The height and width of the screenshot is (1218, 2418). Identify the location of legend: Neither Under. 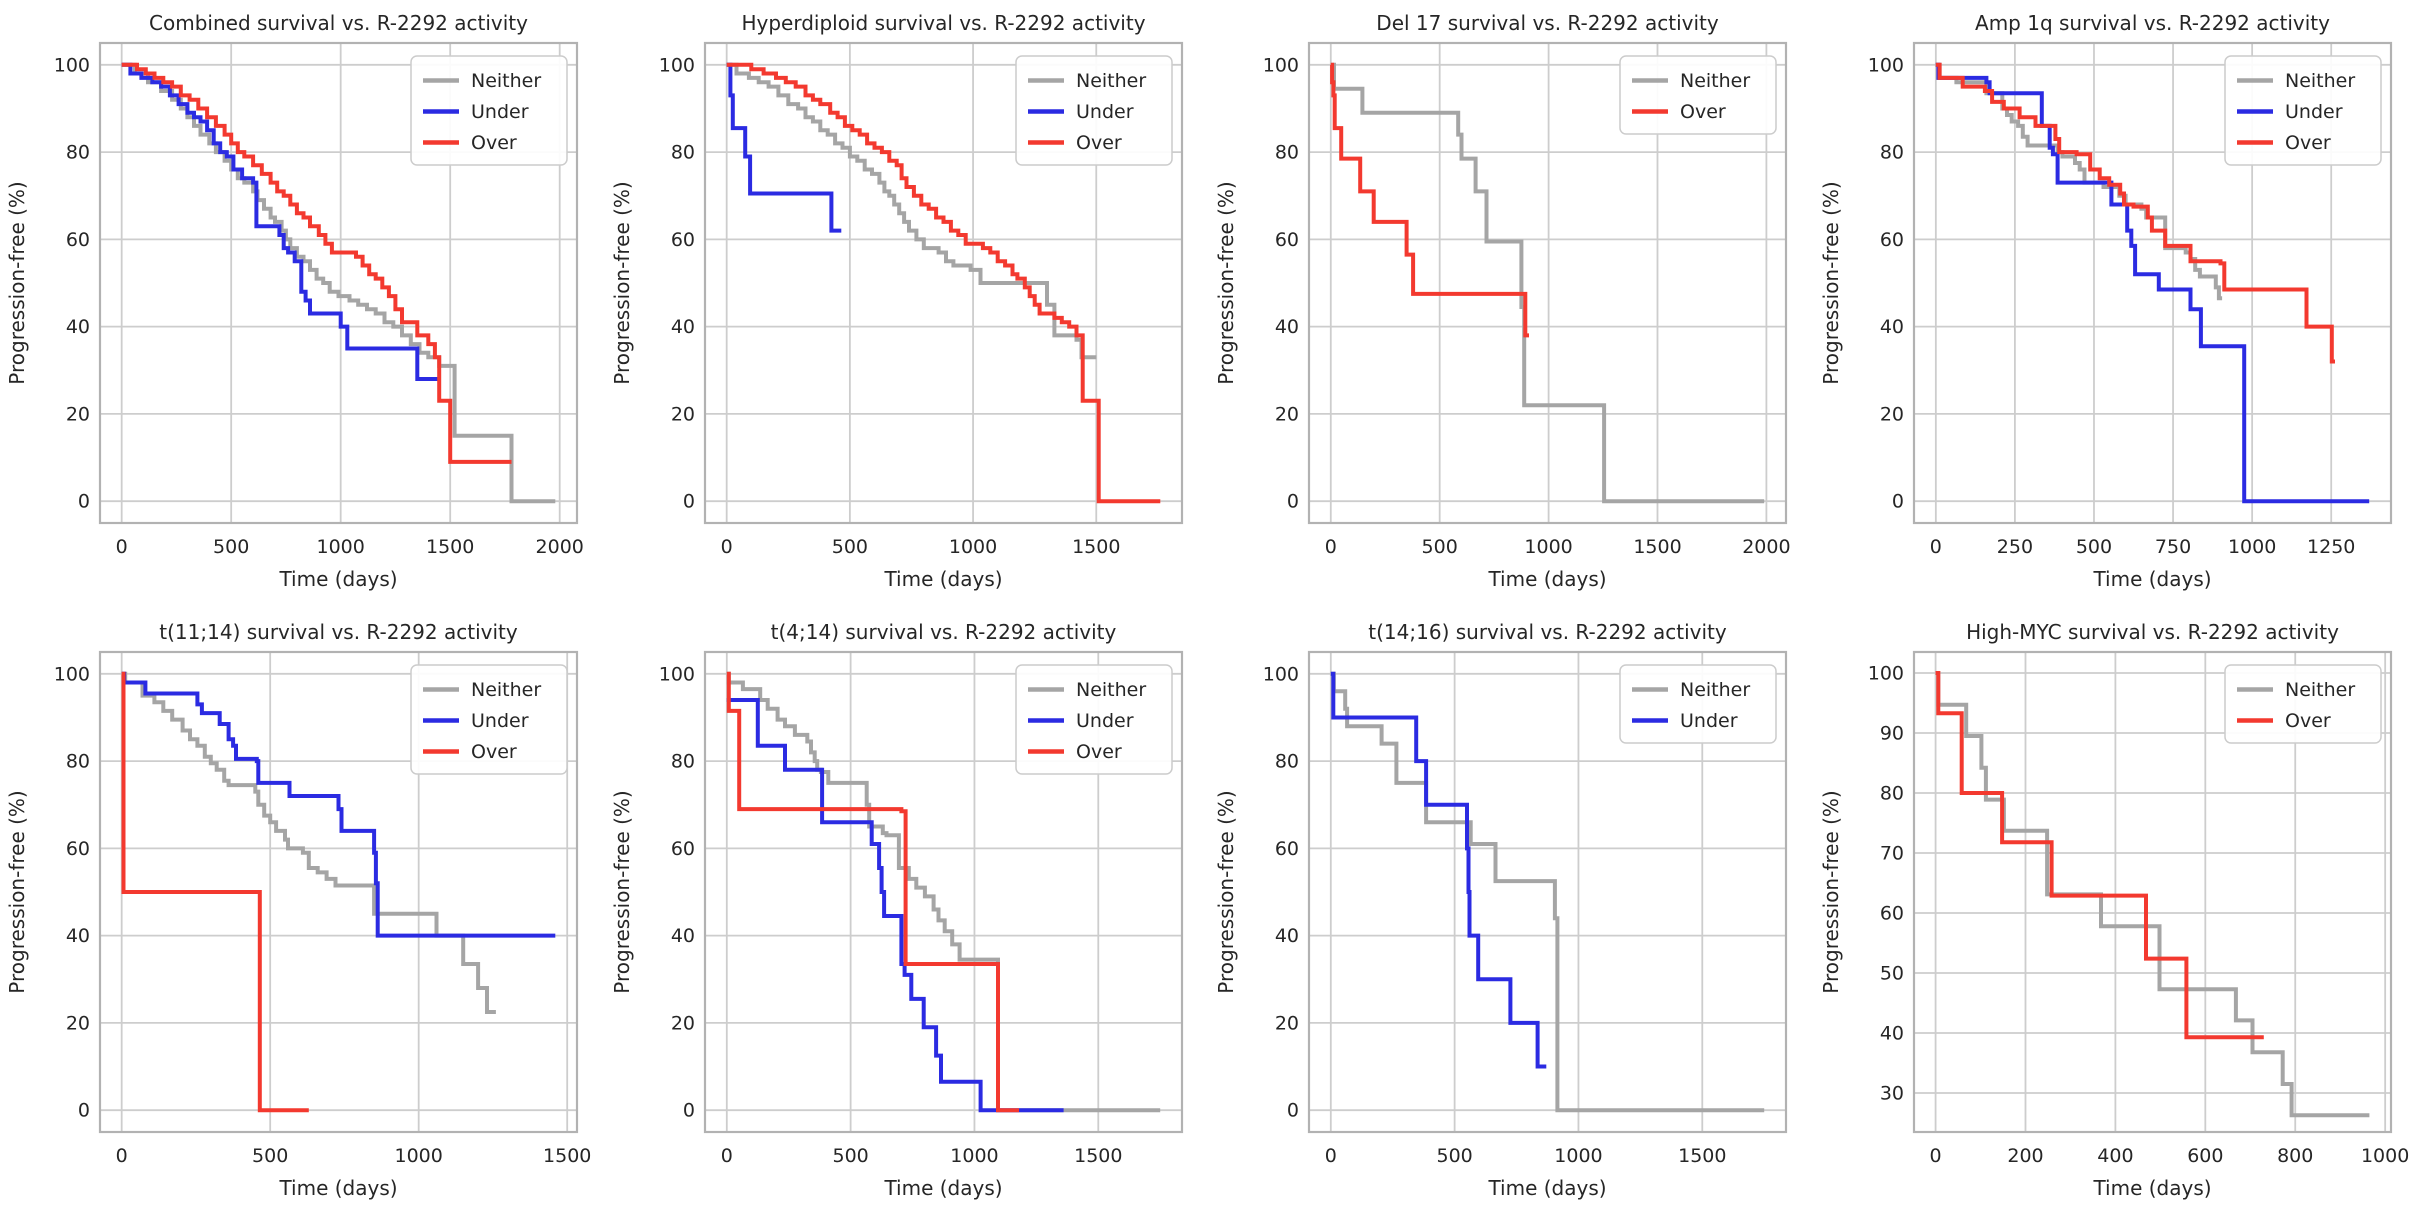
(1698, 704).